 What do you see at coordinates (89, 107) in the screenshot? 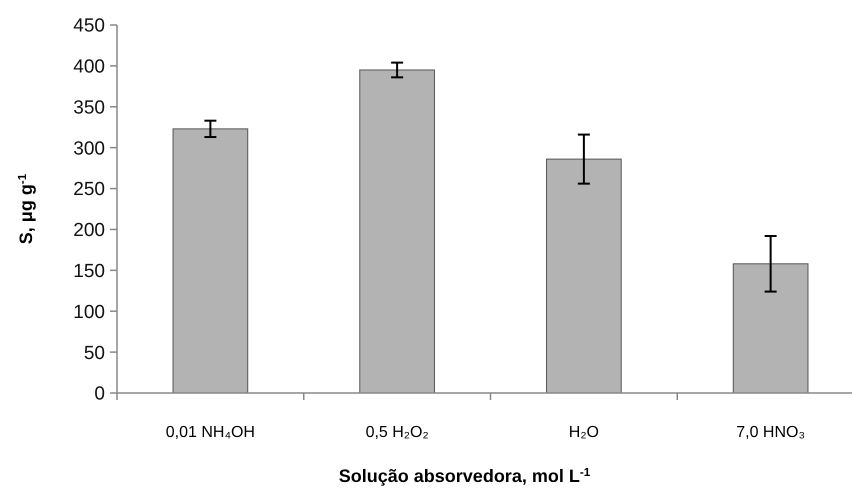
I see `y-tick-label: 350` at bounding box center [89, 107].